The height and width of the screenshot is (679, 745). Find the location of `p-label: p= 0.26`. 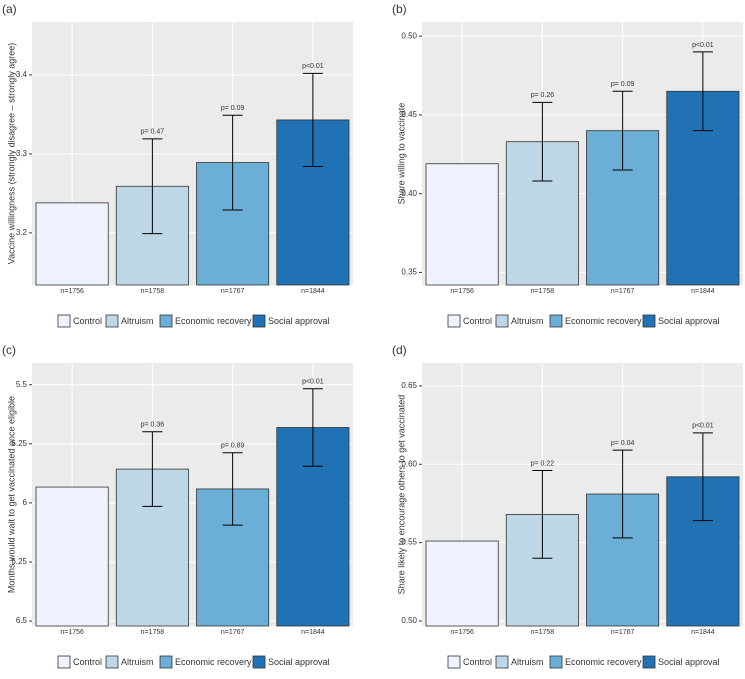

p-label: p= 0.26 is located at coordinates (543, 95).